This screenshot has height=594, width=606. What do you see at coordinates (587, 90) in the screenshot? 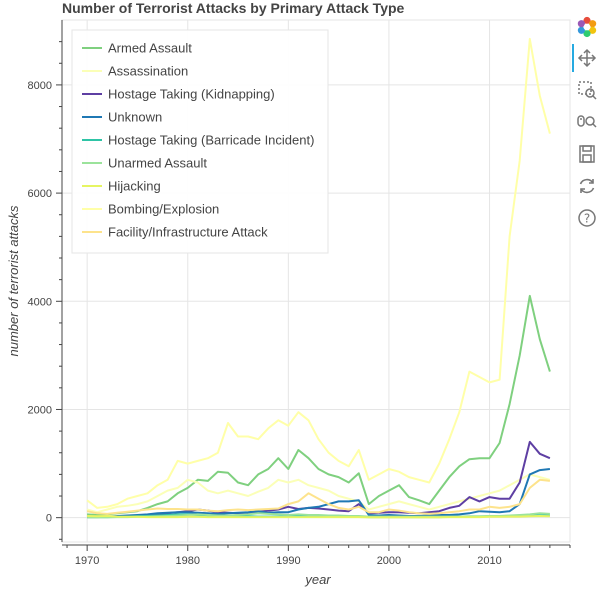
I see `box-zoom-icon` at bounding box center [587, 90].